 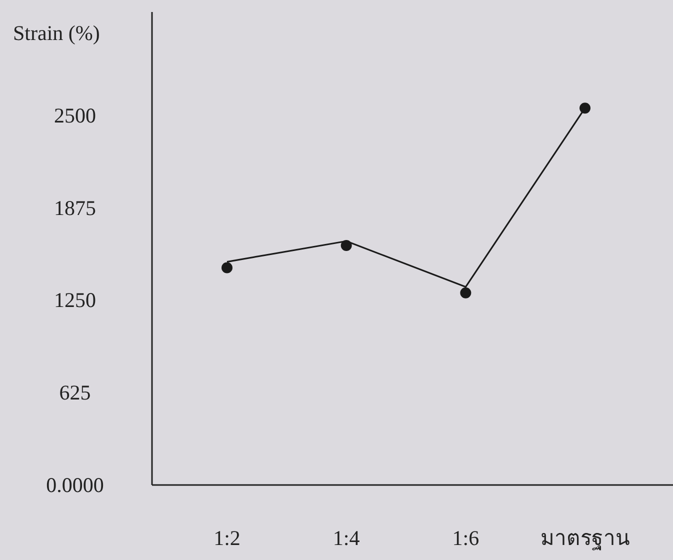 I want to click on x-tick-label: มาตรฐาน, so click(x=585, y=538).